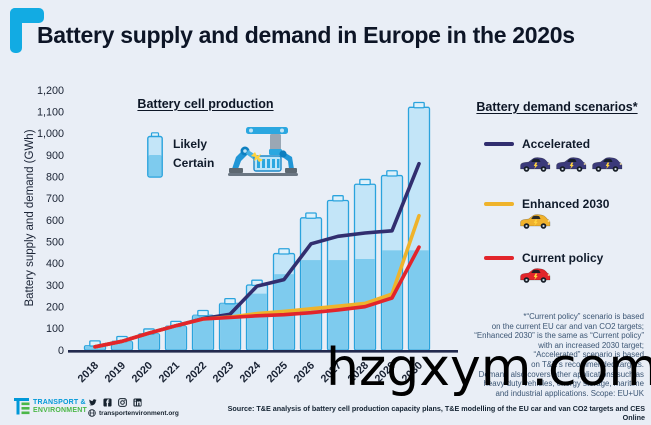  I want to click on social-icons, so click(115, 402).